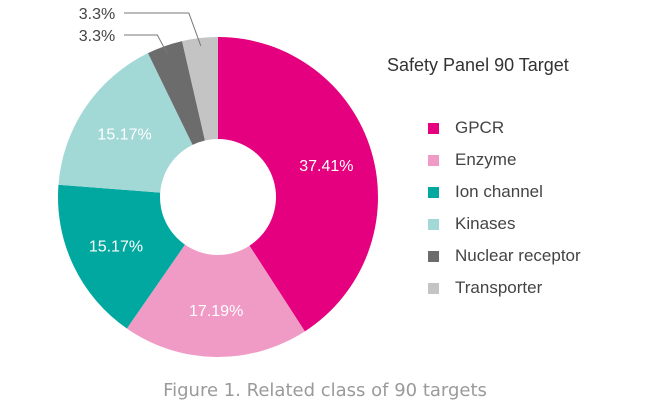  What do you see at coordinates (480, 127) in the screenshot?
I see `legend-label: GPCR` at bounding box center [480, 127].